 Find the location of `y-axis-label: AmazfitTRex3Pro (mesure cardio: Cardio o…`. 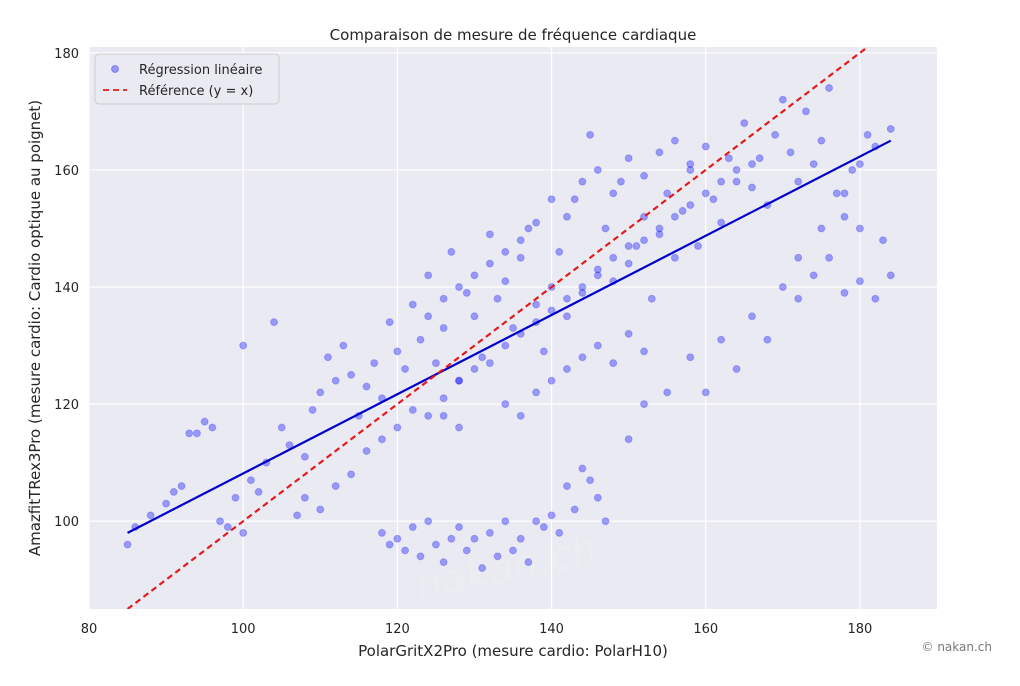

y-axis-label: AmazfitTRex3Pro (mesure cardio: Cardio o… is located at coordinates (35, 328).